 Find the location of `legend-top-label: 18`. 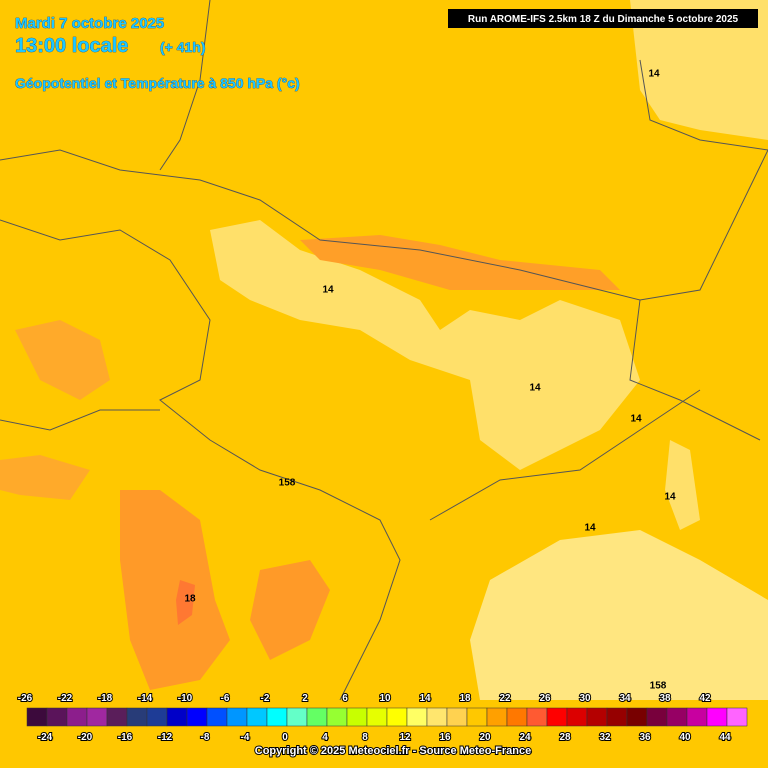

legend-top-label: 18 is located at coordinates (465, 698).